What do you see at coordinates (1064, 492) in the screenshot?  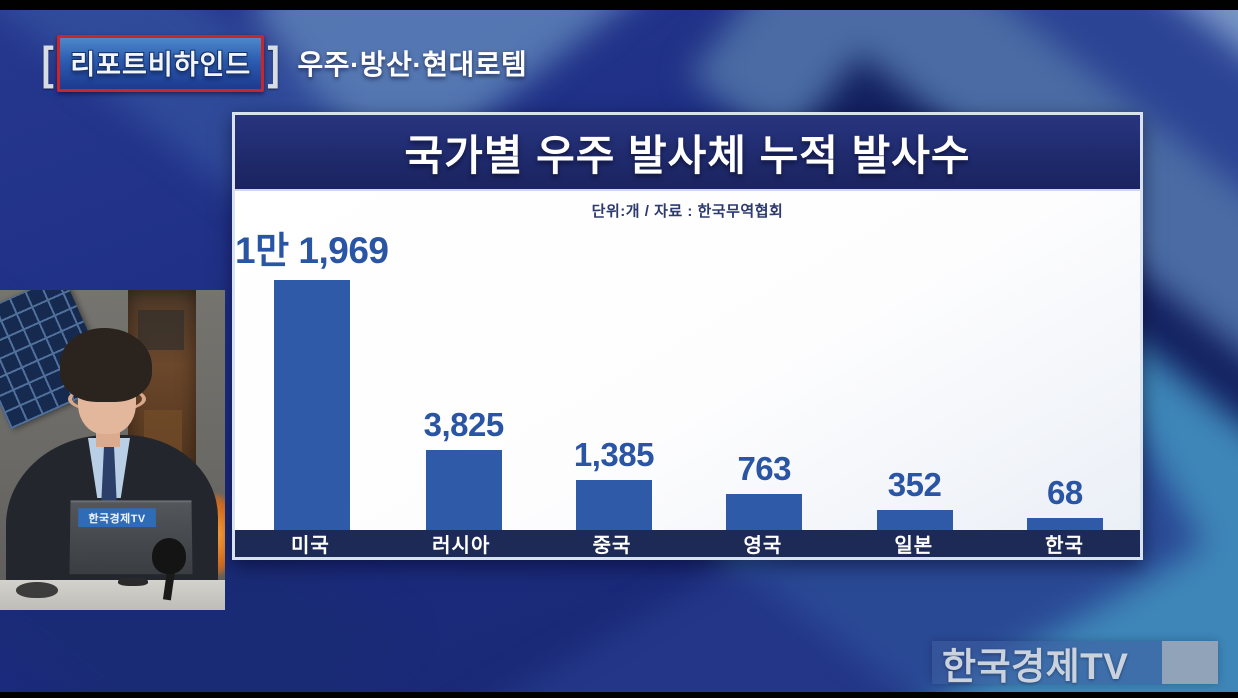 I see `bar-value-label: 68` at bounding box center [1064, 492].